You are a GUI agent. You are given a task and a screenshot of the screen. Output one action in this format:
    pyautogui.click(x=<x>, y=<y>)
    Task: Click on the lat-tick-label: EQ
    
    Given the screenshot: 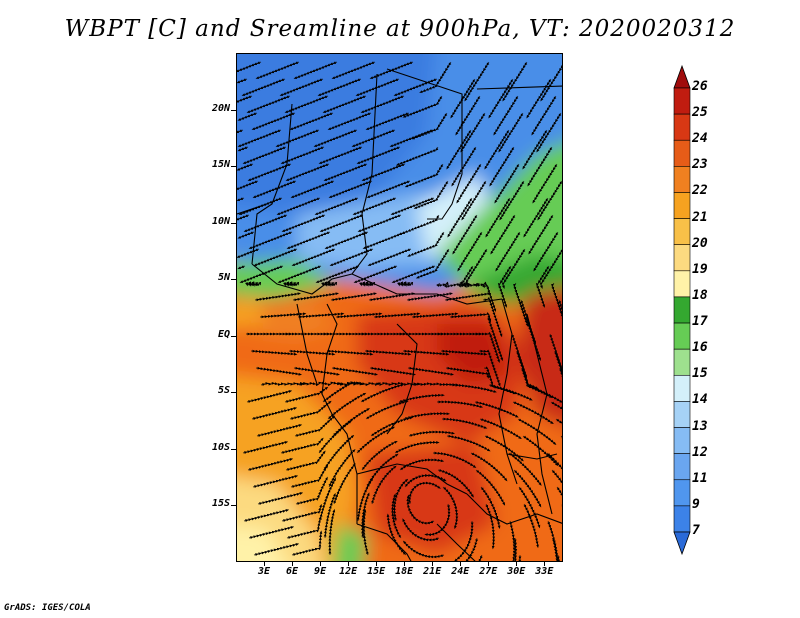 What is the action you would take?
    pyautogui.click(x=223, y=334)
    